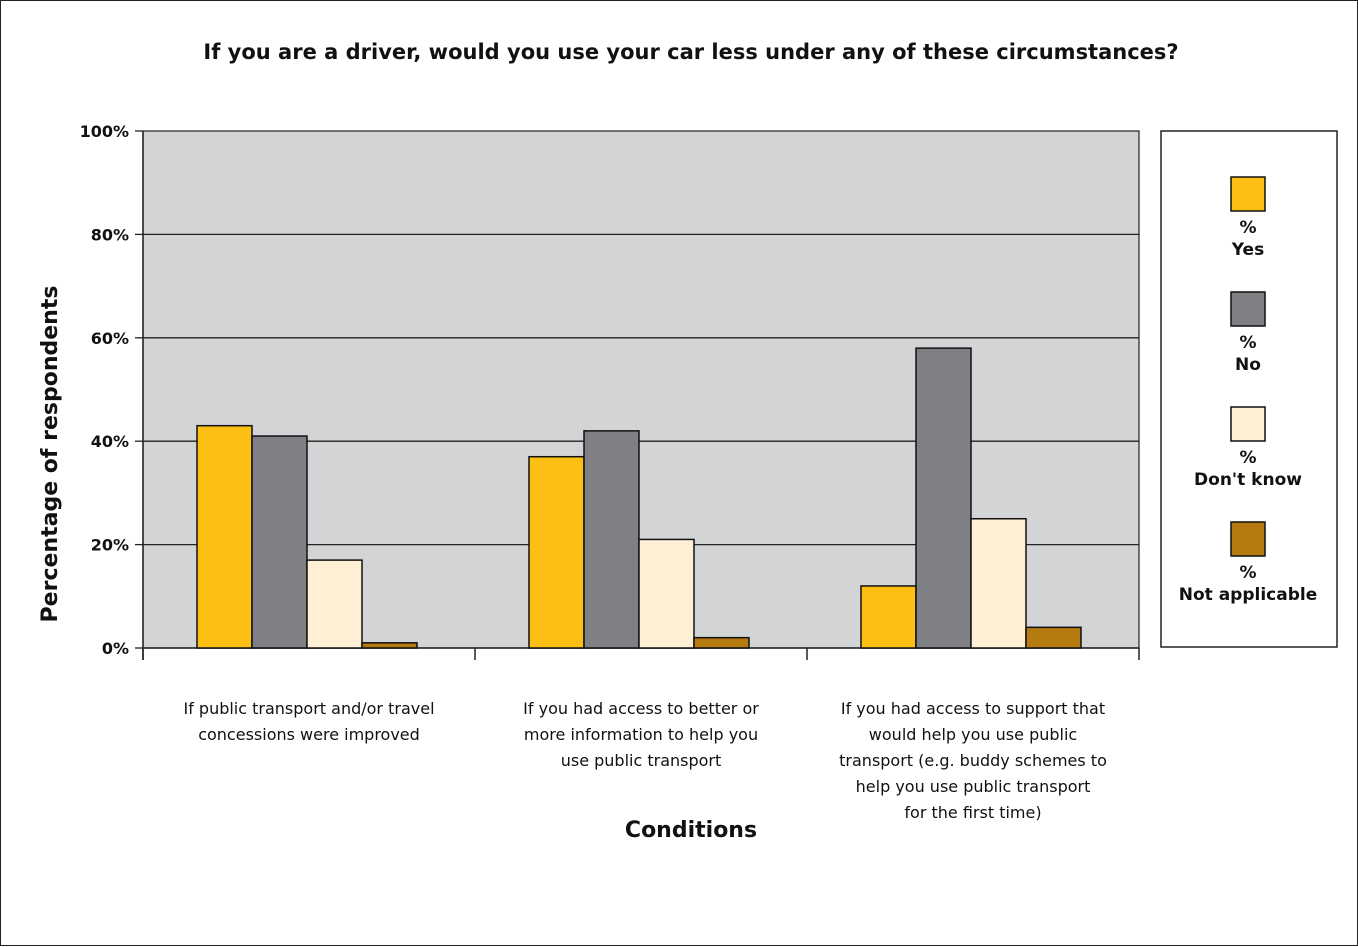 The width and height of the screenshot is (1358, 947). I want to click on legend-label: Don't know, so click(1248, 480).